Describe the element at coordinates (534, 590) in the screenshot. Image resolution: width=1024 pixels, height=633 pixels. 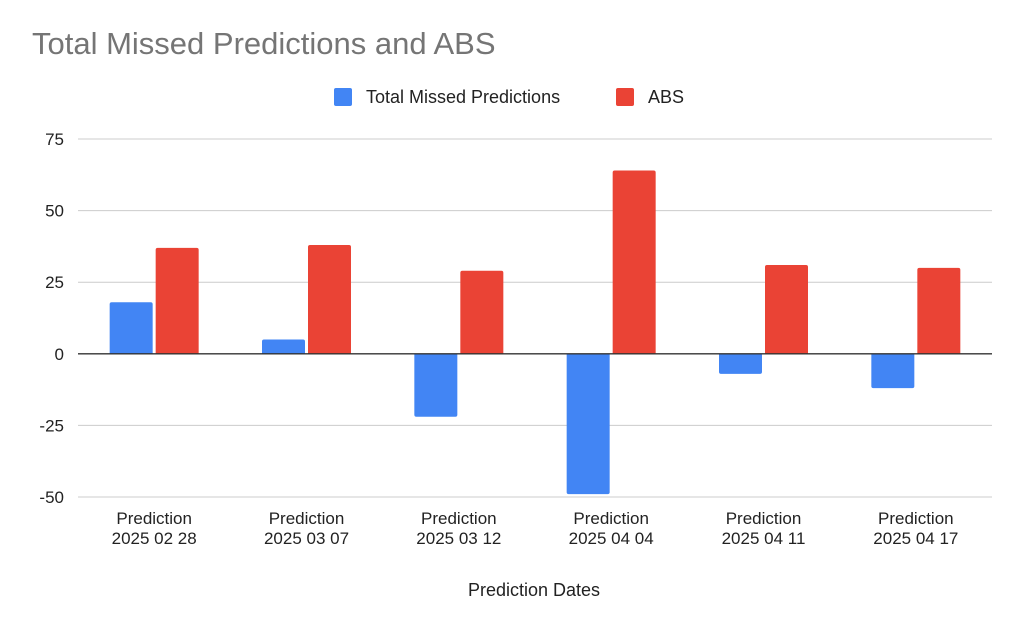
I see `x-axis-title: Prediction Dates` at that location.